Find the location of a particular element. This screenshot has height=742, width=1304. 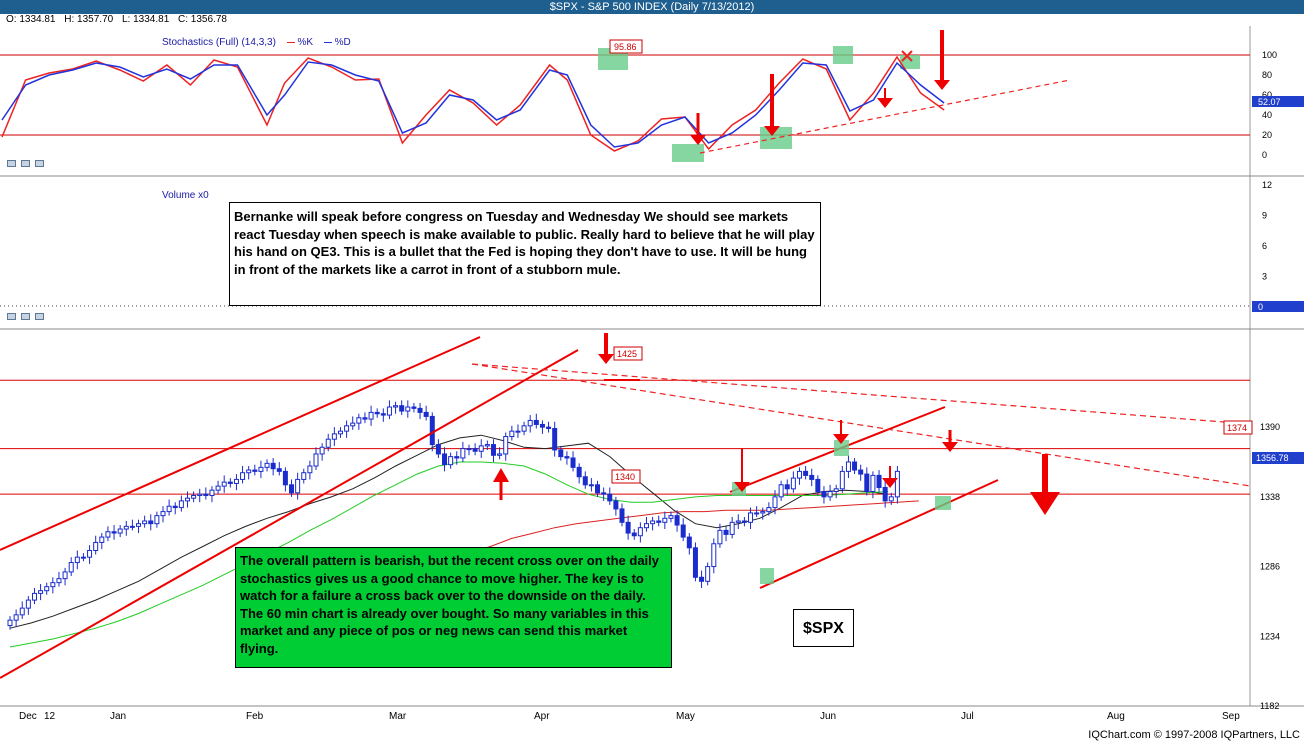

volume-zoom-in-button is located at coordinates (25, 316).